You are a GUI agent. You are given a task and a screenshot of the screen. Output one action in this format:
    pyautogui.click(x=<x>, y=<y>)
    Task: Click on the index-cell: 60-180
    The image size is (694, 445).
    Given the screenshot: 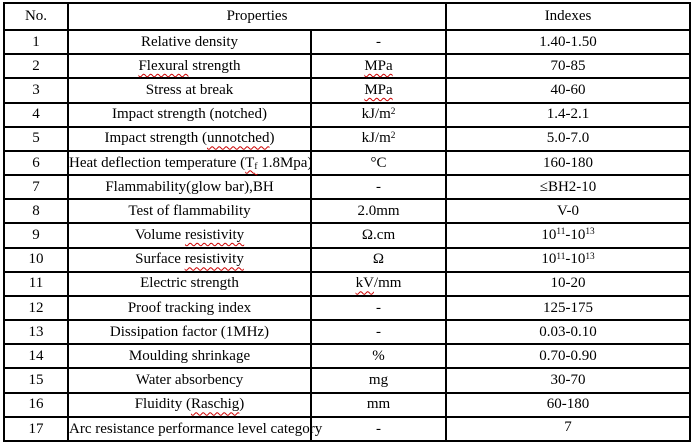 What is the action you would take?
    pyautogui.click(x=568, y=404)
    